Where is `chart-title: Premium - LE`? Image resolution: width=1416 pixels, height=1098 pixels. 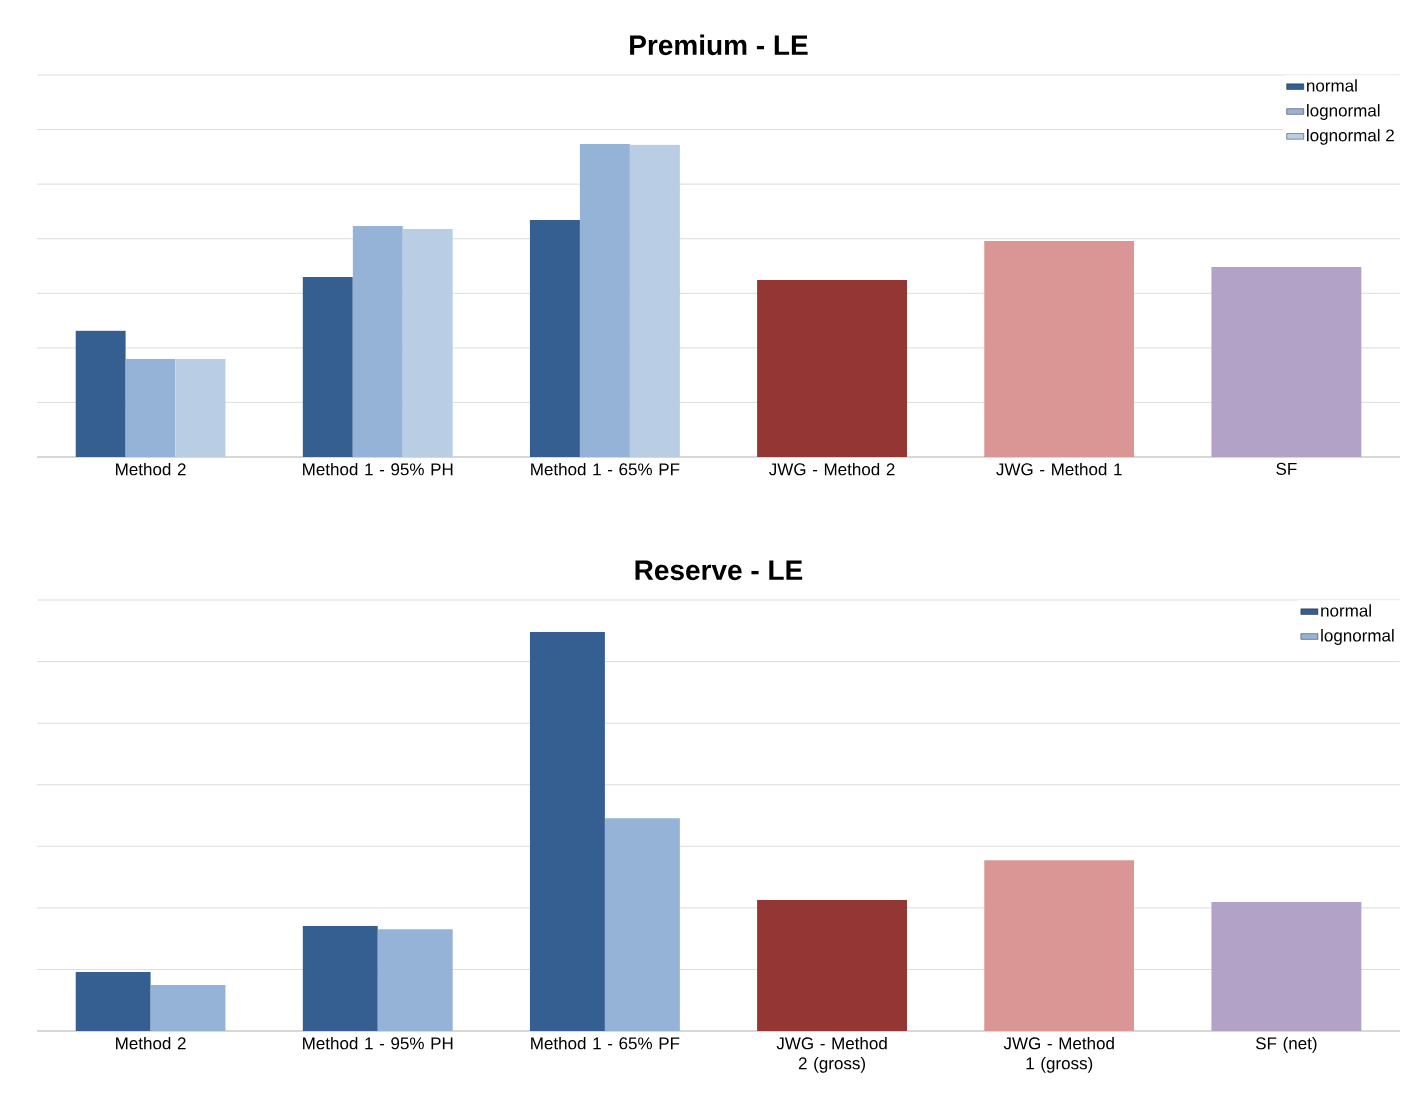
chart-title: Premium - LE is located at coordinates (719, 45).